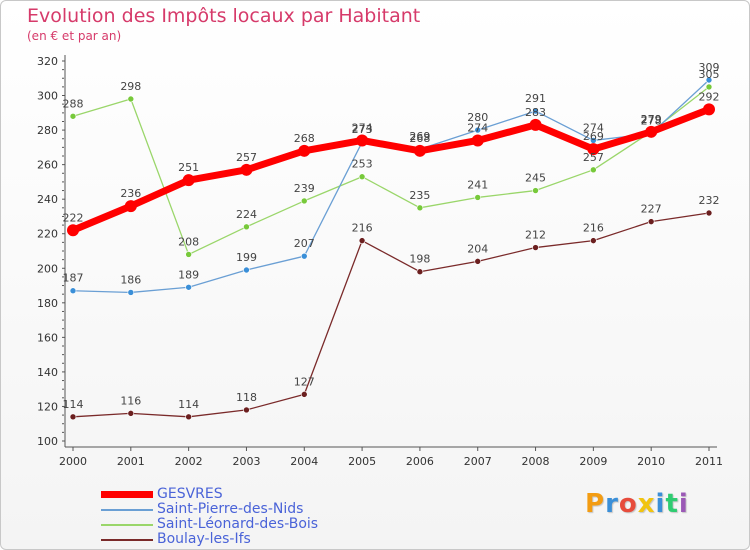 The image size is (750, 550). What do you see at coordinates (47, 234) in the screenshot?
I see `y-tick-label: 220` at bounding box center [47, 234].